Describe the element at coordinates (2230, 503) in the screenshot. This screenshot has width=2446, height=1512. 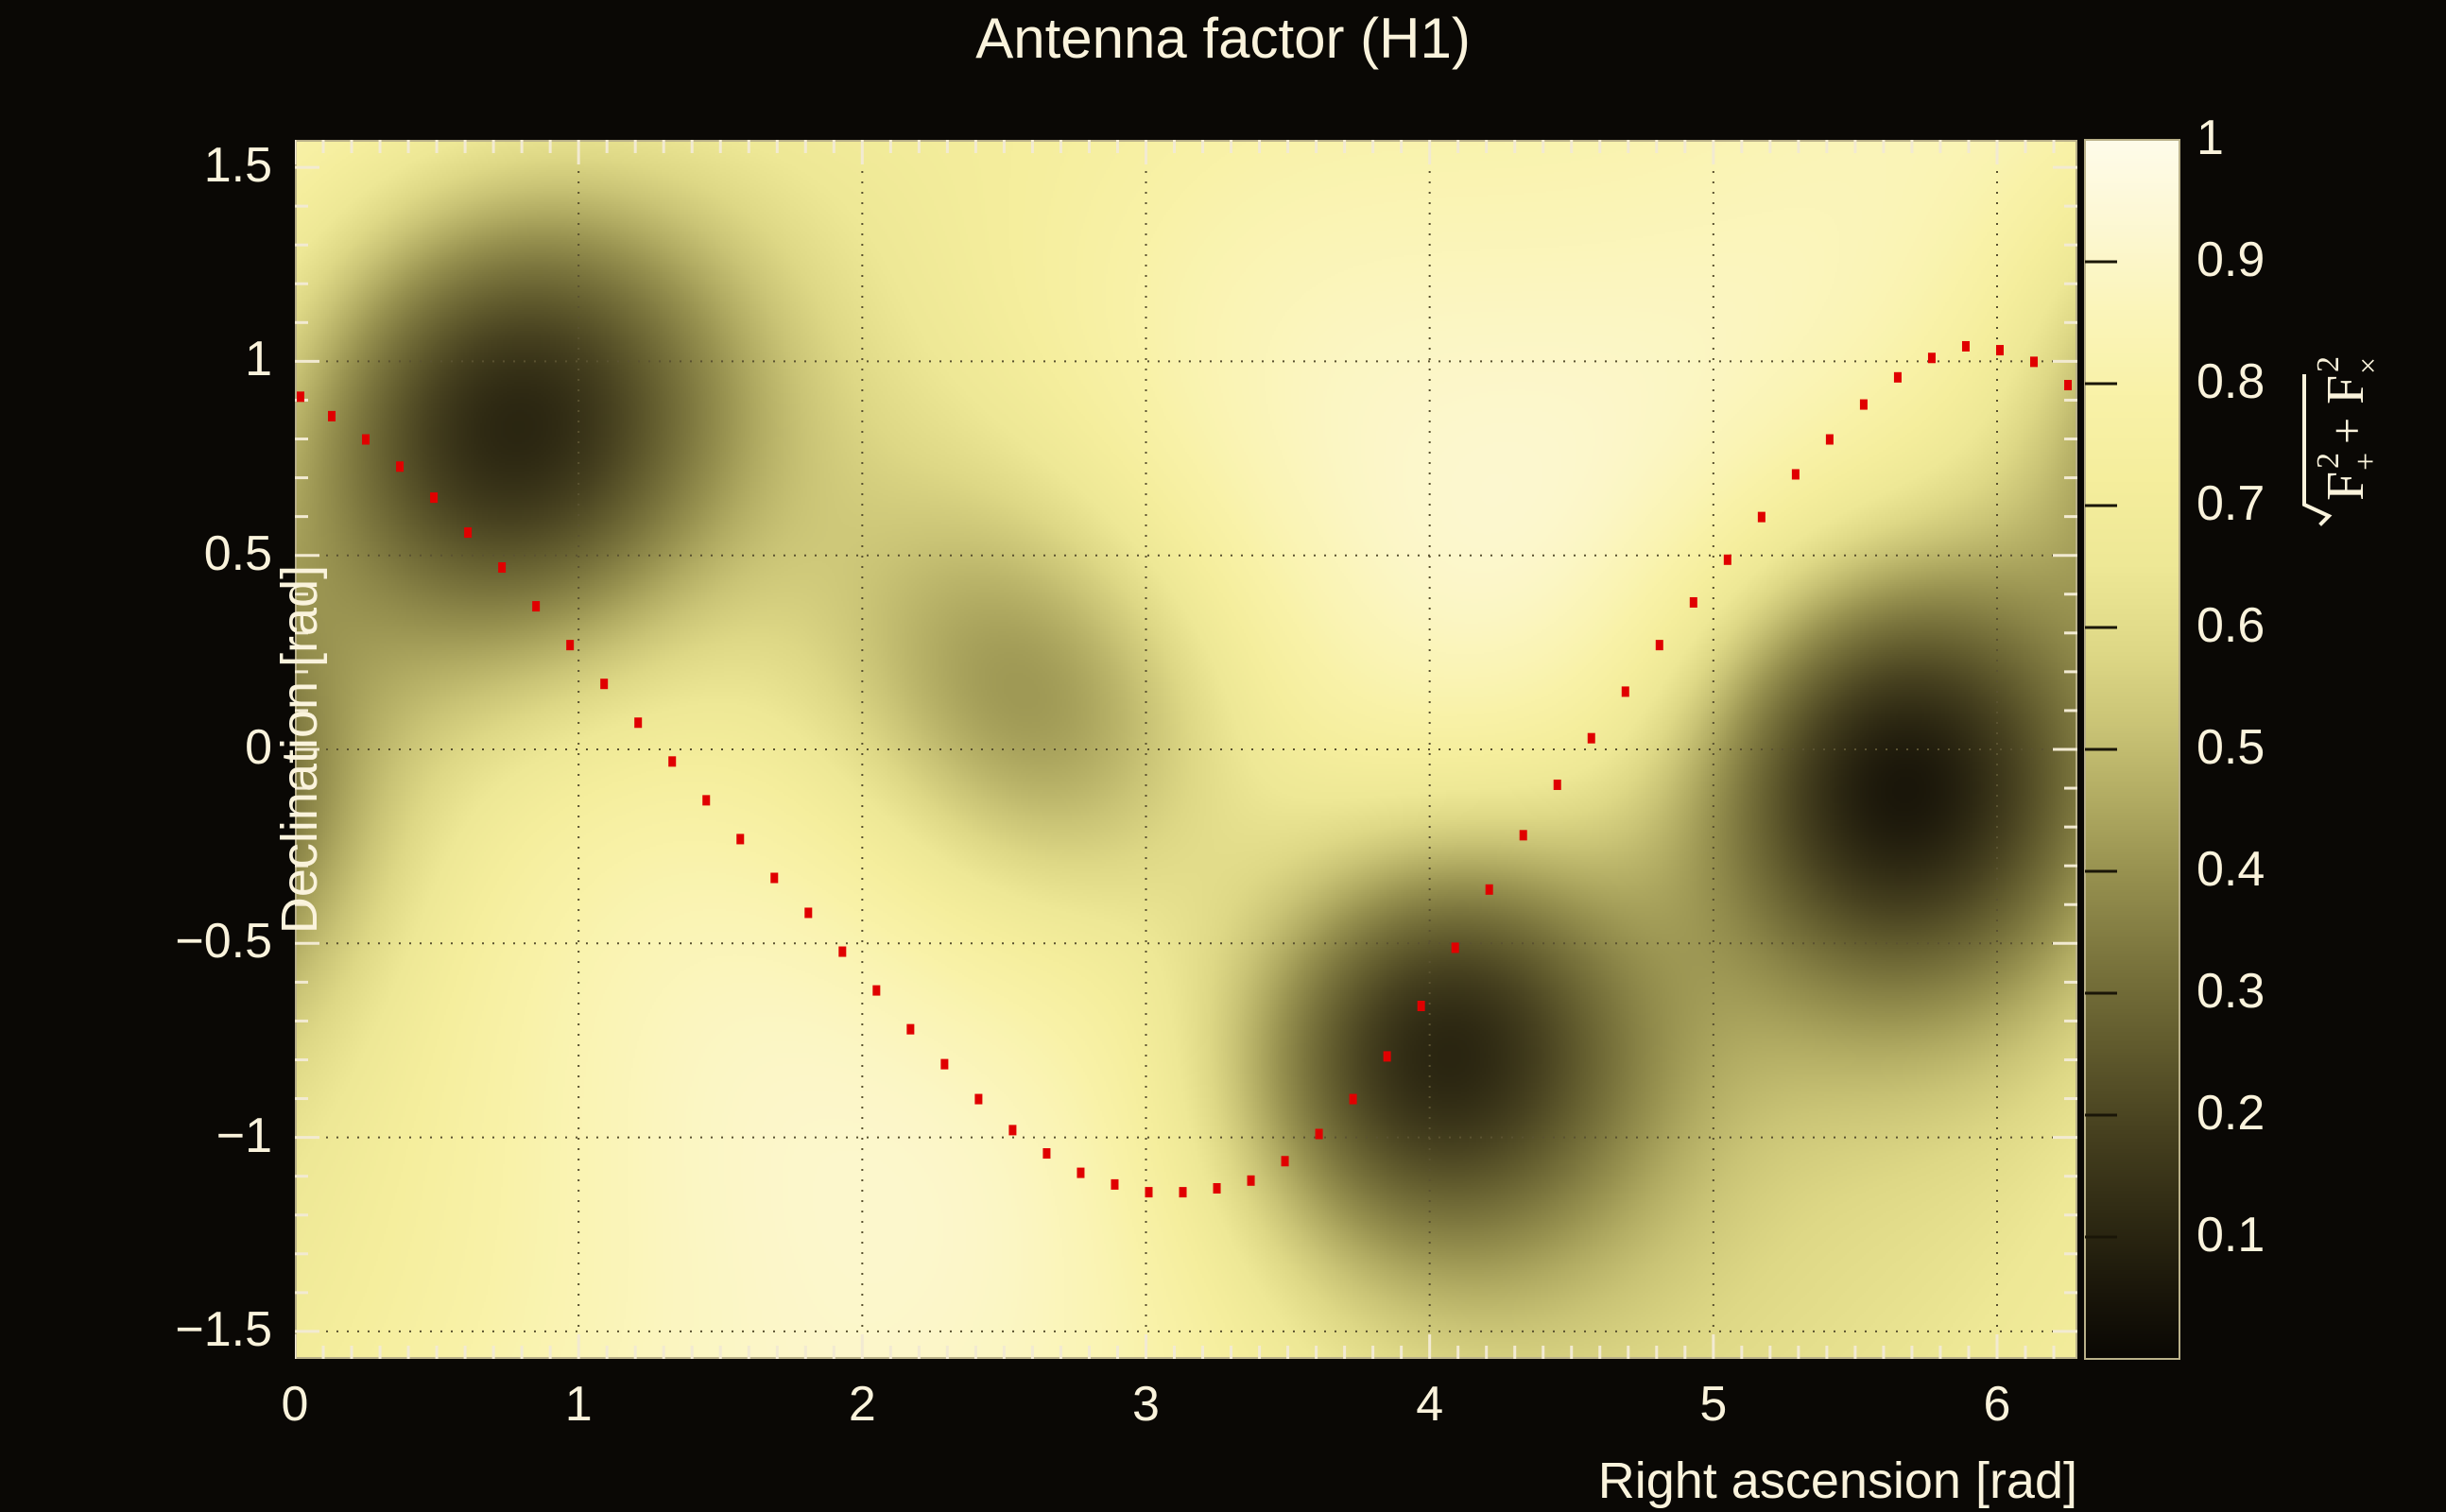
I see `colorbar-tick-label: 0.7` at that location.